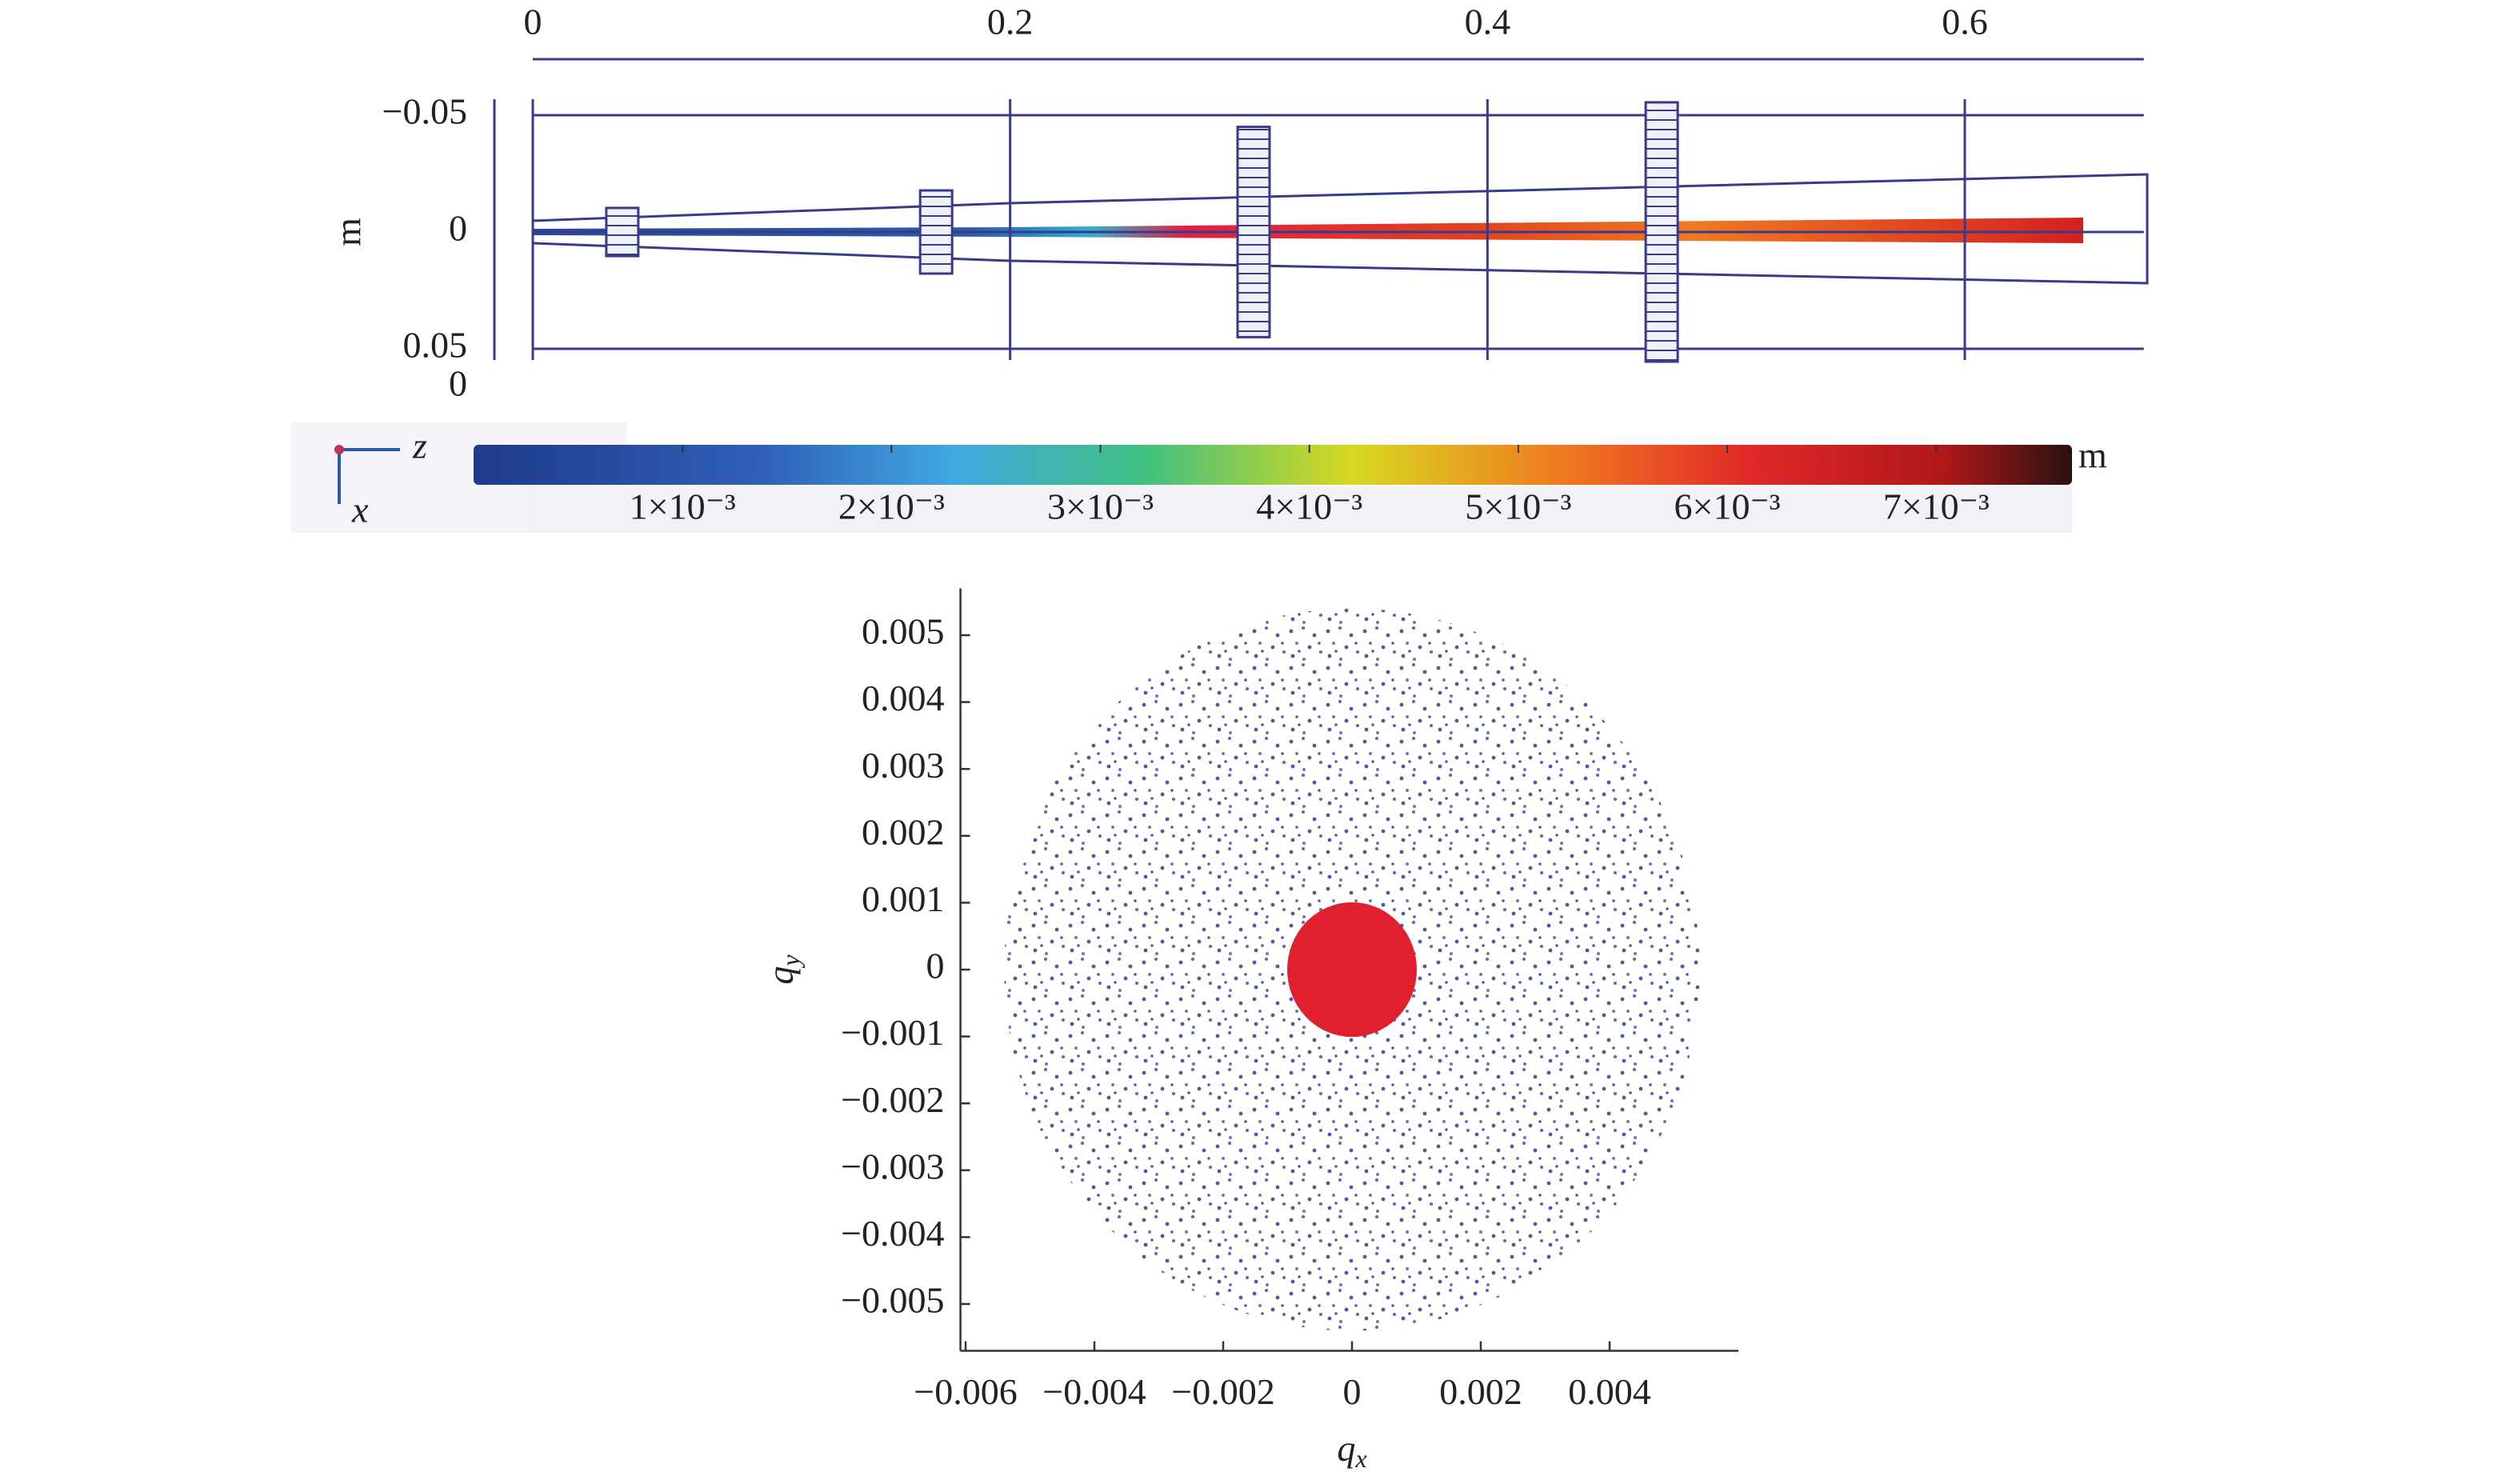  I want to click on x-tick-label: −0.002, so click(1222, 1391).